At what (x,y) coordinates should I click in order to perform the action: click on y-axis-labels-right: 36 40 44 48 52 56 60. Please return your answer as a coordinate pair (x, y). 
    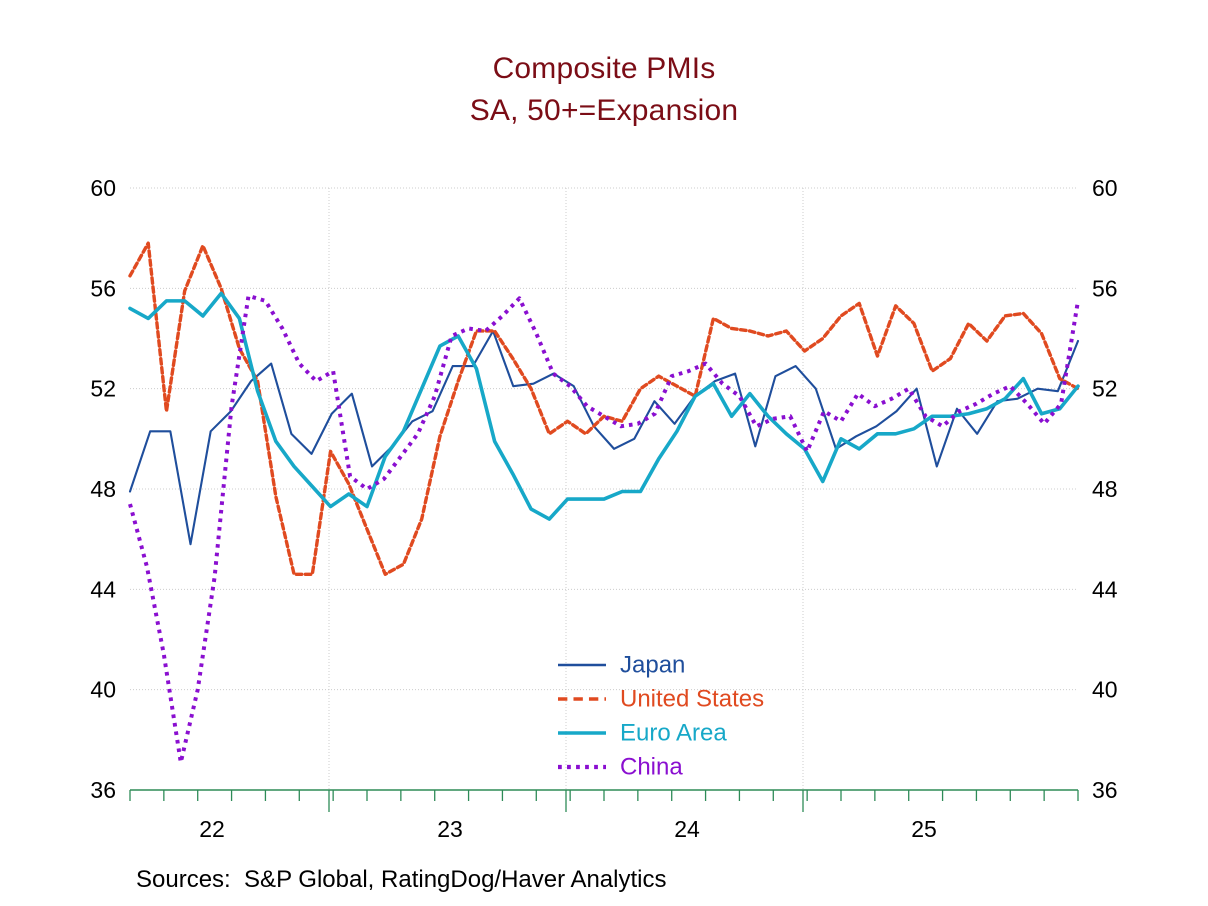
    Looking at the image, I should click on (1105, 489).